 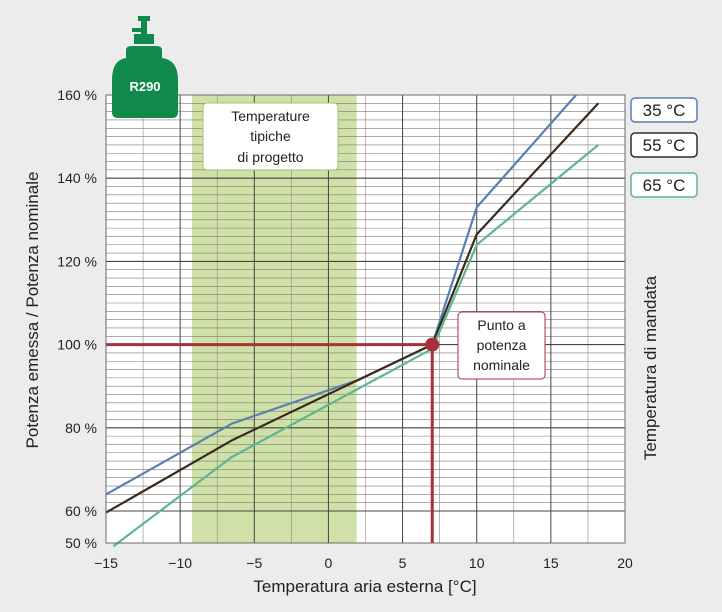 What do you see at coordinates (106, 563) in the screenshot?
I see `x-tick-label: −15` at bounding box center [106, 563].